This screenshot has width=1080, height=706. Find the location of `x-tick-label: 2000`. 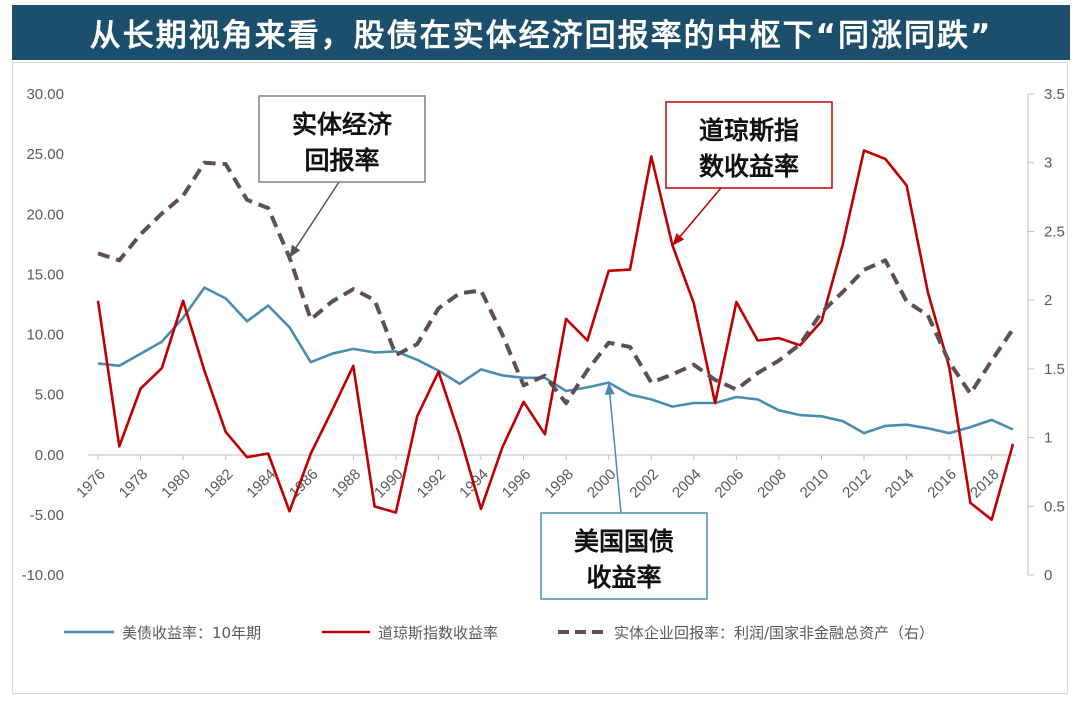

x-tick-label: 2000 is located at coordinates (602, 484).